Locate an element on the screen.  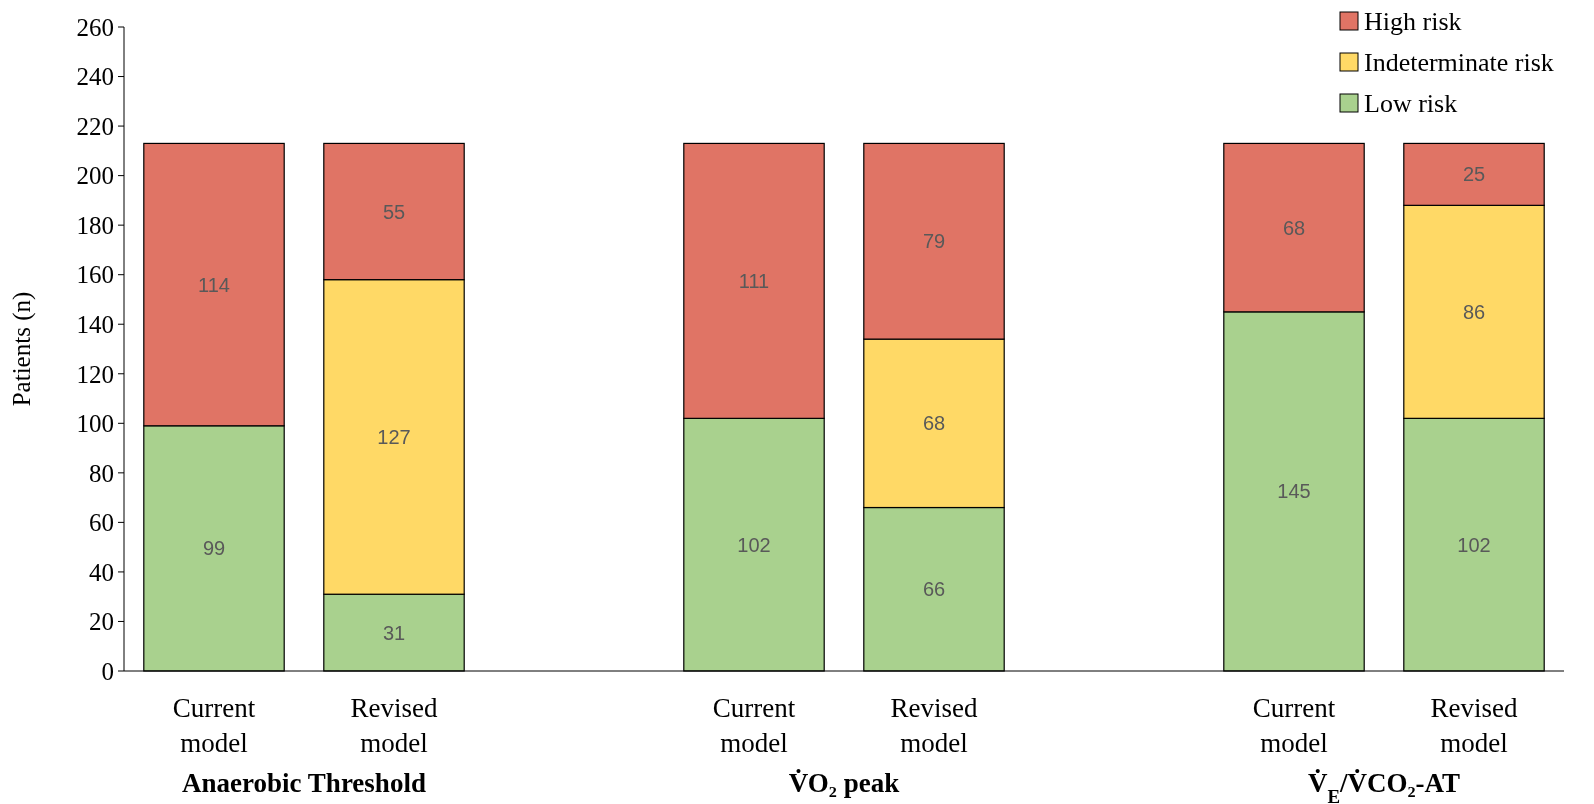
data-label: 66 is located at coordinates (934, 589).